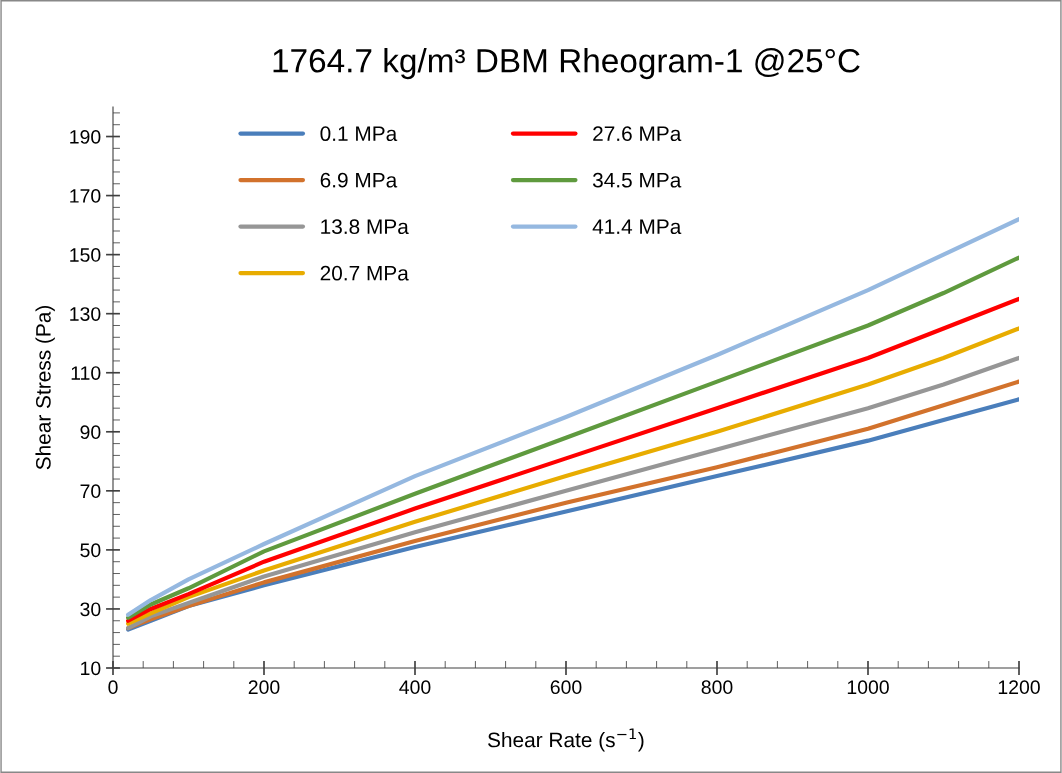  I want to click on y-tick-label: 150, so click(85, 255).